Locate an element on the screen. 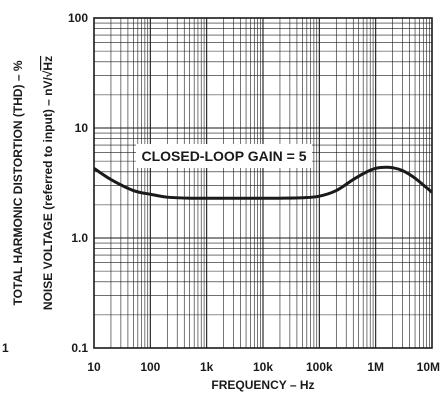  left-edge-label: 1 is located at coordinates (5, 348).